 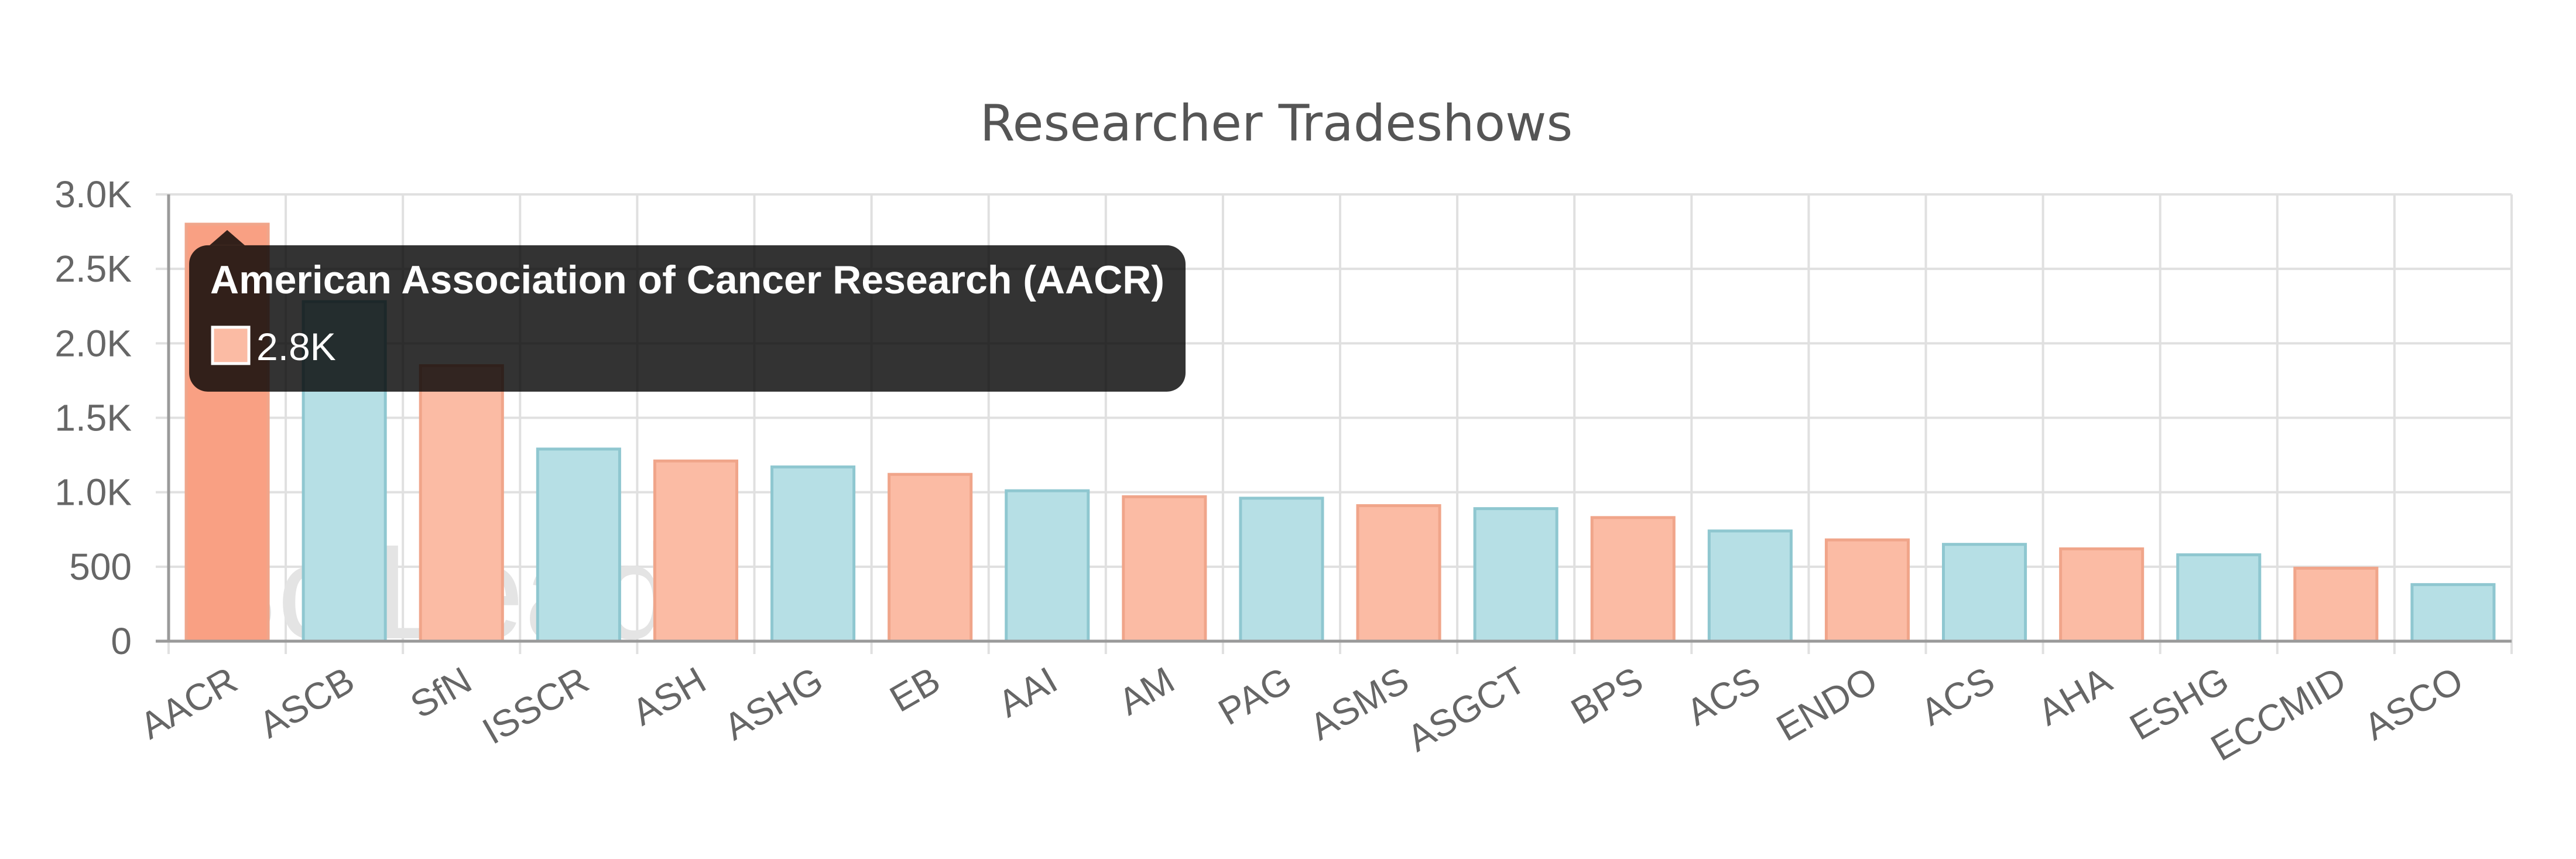 What do you see at coordinates (773, 703) in the screenshot?
I see `x-tick-label: ASHG` at bounding box center [773, 703].